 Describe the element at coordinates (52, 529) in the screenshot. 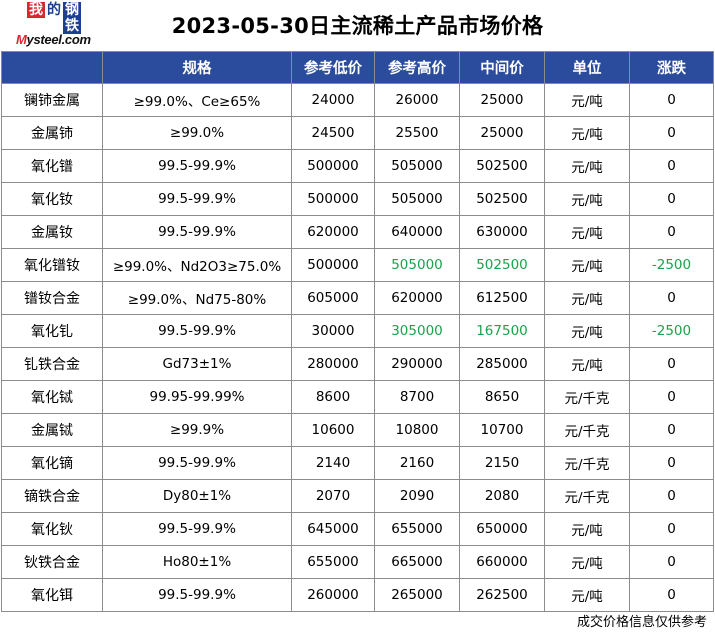

I see `product-name-cell: 氧化钬` at that location.